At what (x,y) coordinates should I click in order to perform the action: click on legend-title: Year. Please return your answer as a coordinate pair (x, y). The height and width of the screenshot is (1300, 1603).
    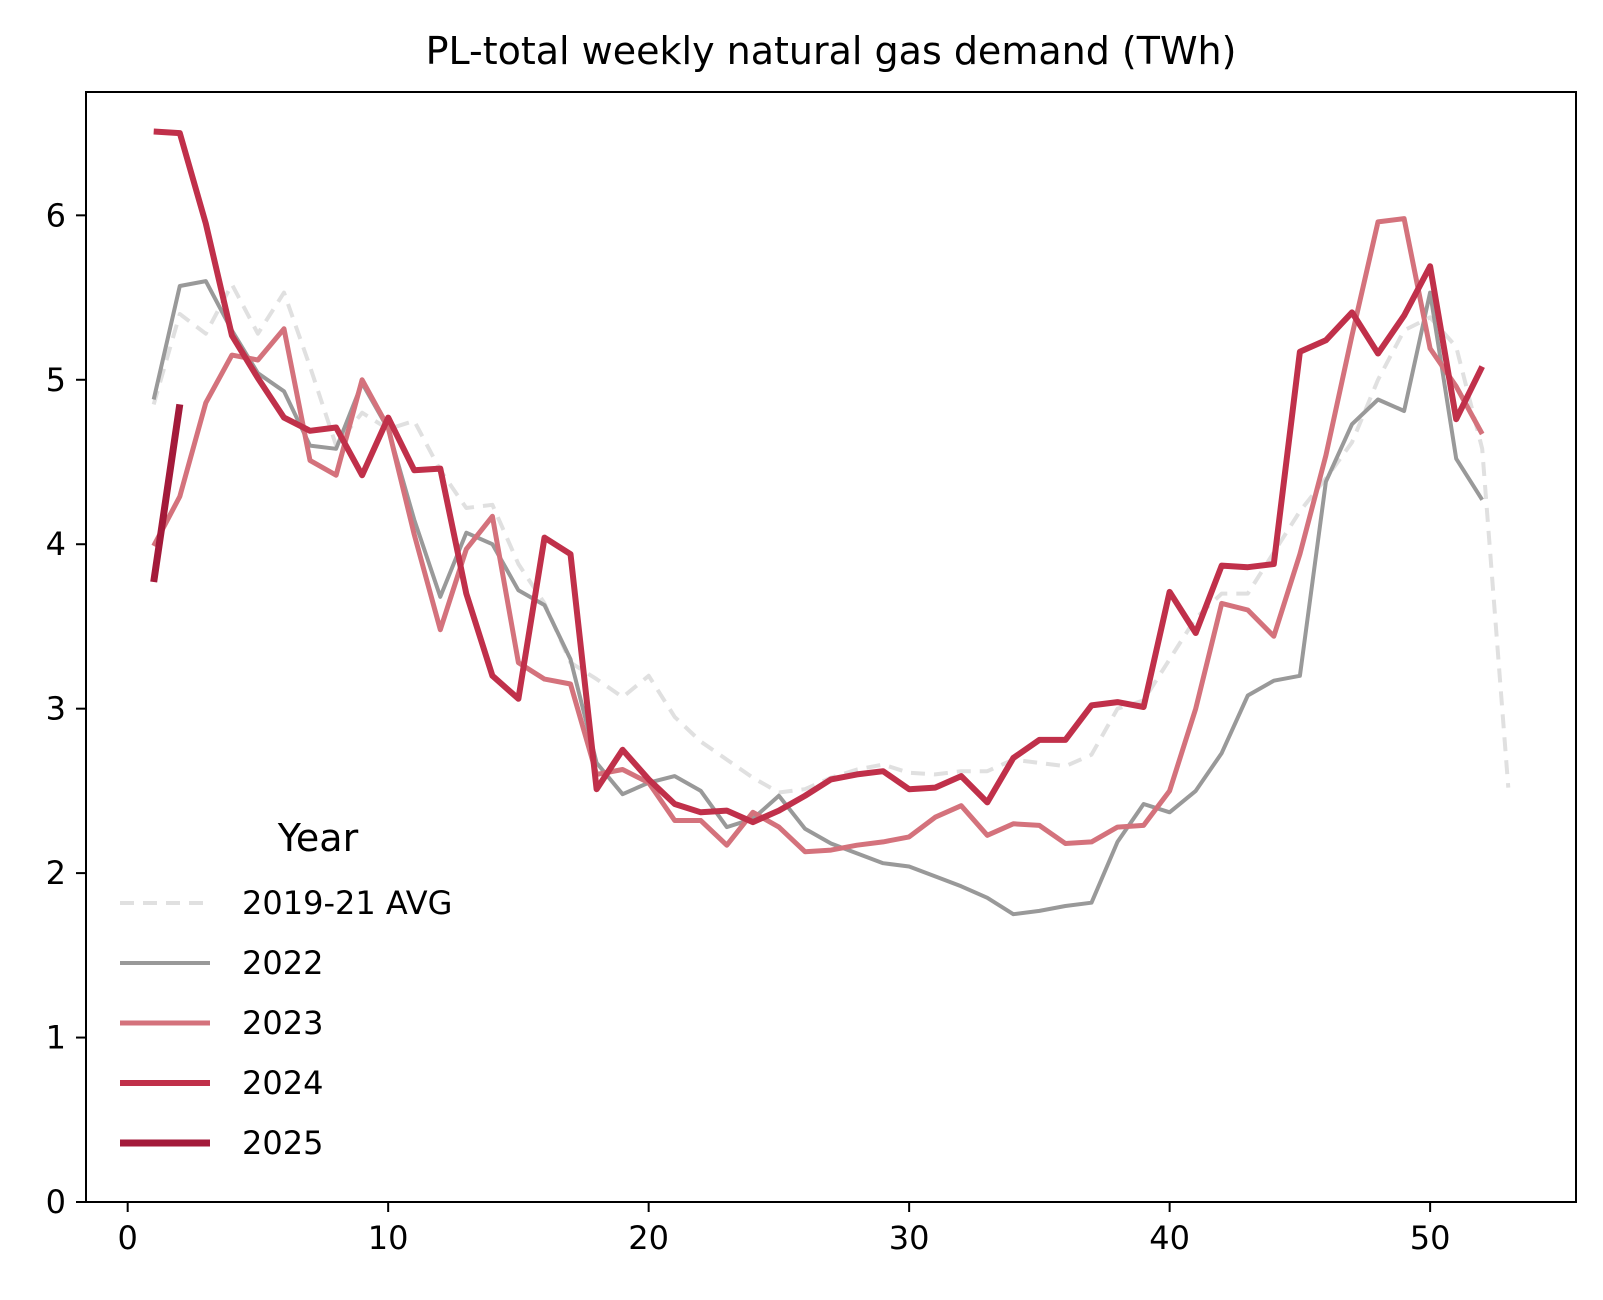
    Looking at the image, I should click on (318, 838).